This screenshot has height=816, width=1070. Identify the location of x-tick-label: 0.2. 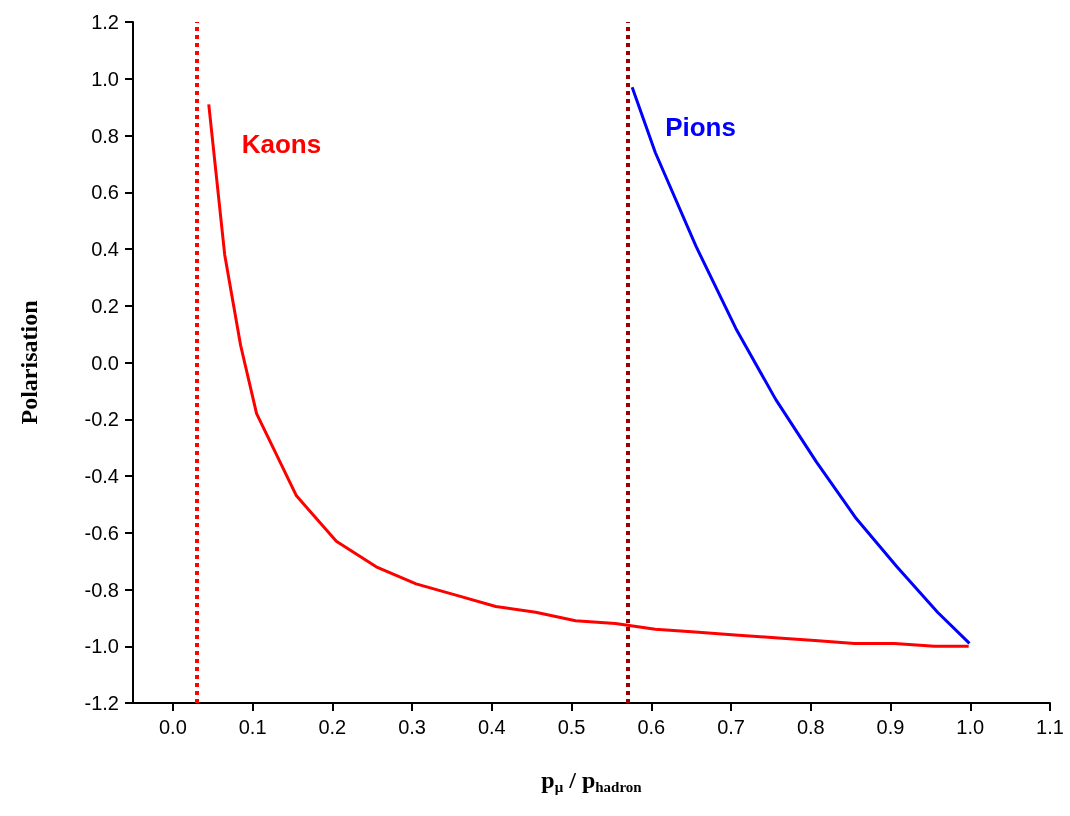
(332, 727).